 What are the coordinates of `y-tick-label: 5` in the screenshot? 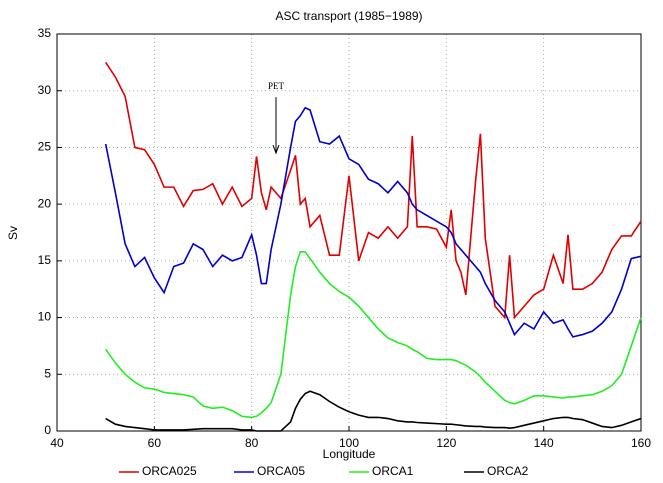 It's located at (47, 373).